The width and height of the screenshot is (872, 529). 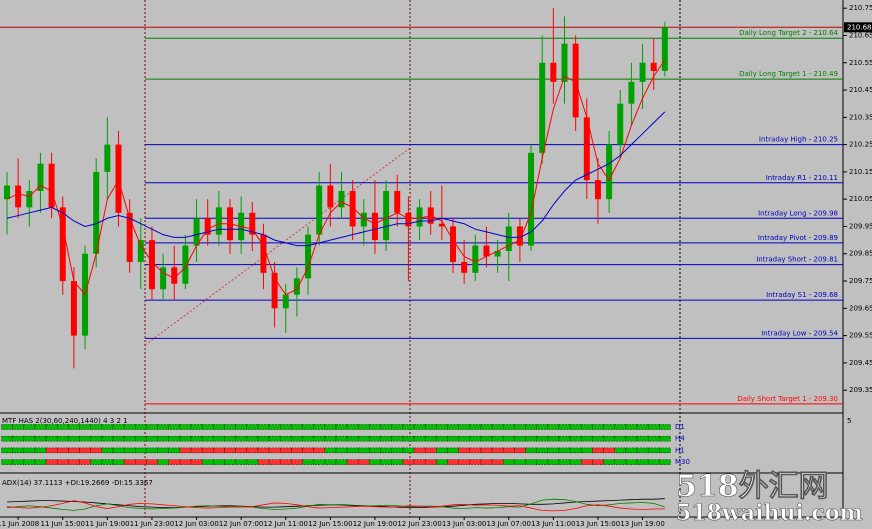 What do you see at coordinates (277, 246) in the screenshot?
I see `trend-line` at bounding box center [277, 246].